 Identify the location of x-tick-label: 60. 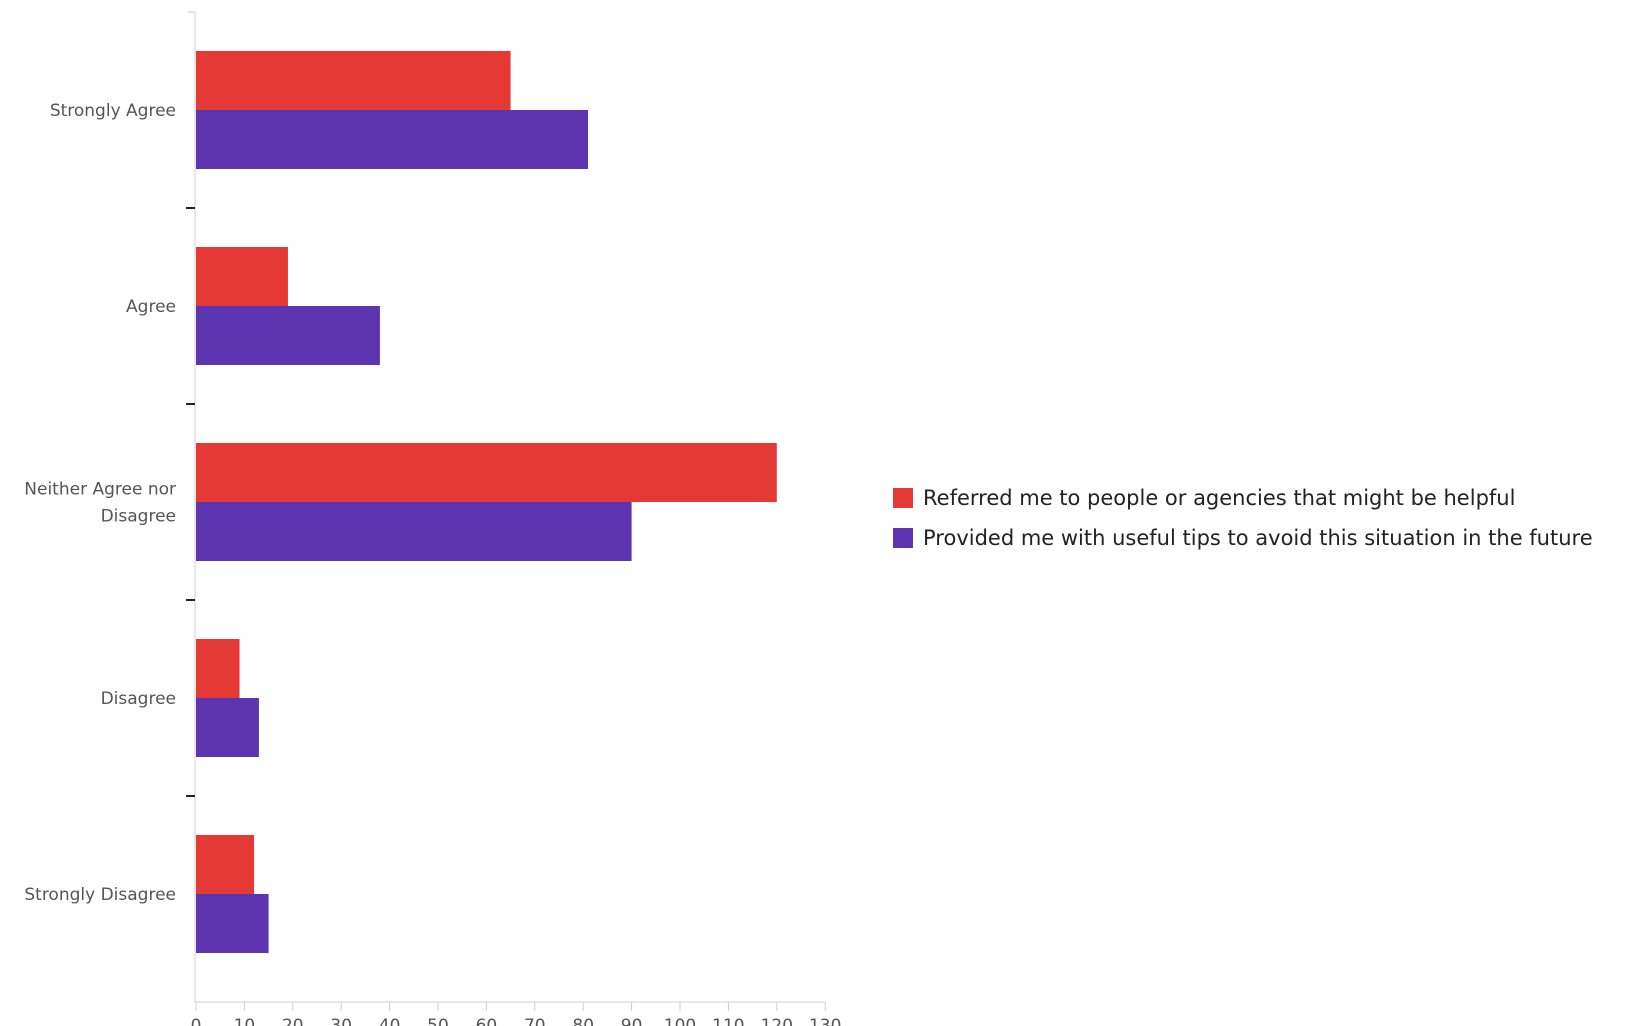
(487, 1021).